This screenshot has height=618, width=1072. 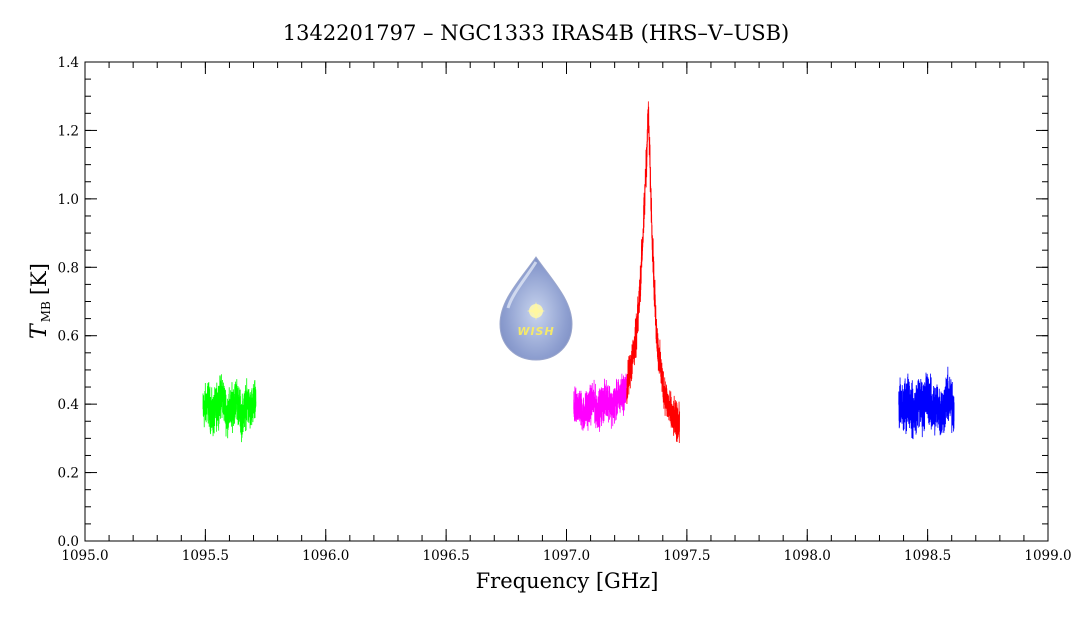 I want to click on y-tick-label: 0.4, so click(x=68, y=405).